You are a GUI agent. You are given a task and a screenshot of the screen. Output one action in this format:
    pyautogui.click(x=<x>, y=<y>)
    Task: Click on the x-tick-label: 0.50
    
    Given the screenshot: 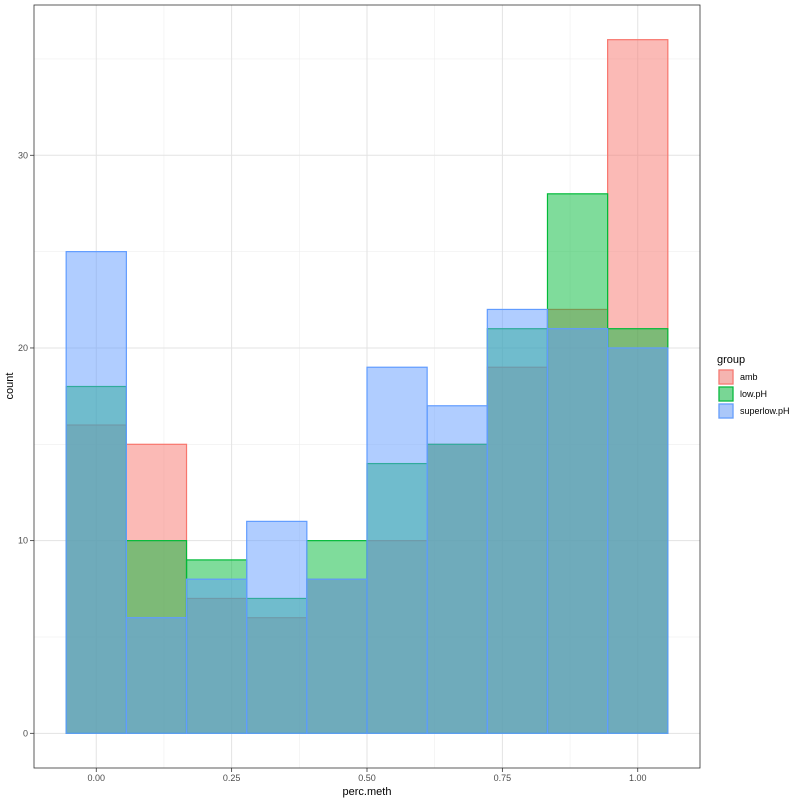 What is the action you would take?
    pyautogui.click(x=367, y=778)
    